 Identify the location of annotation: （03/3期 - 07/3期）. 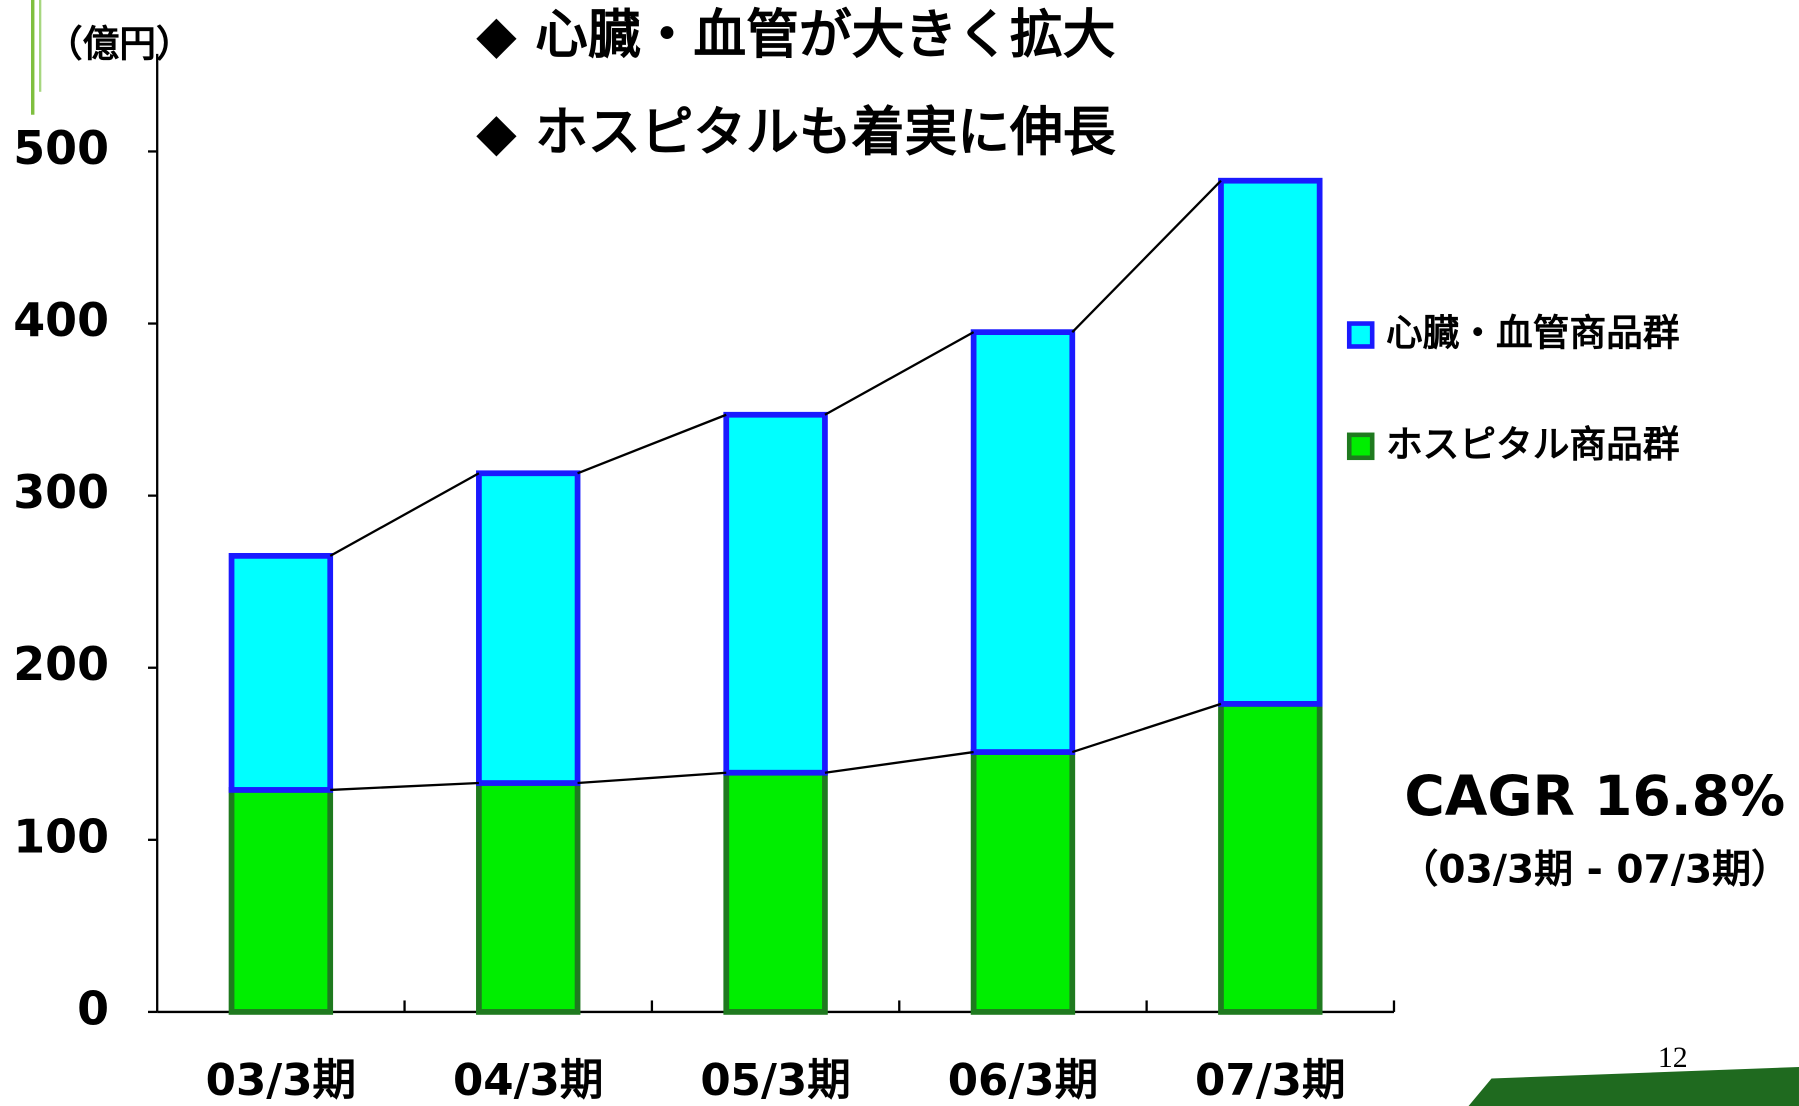
(1594, 869).